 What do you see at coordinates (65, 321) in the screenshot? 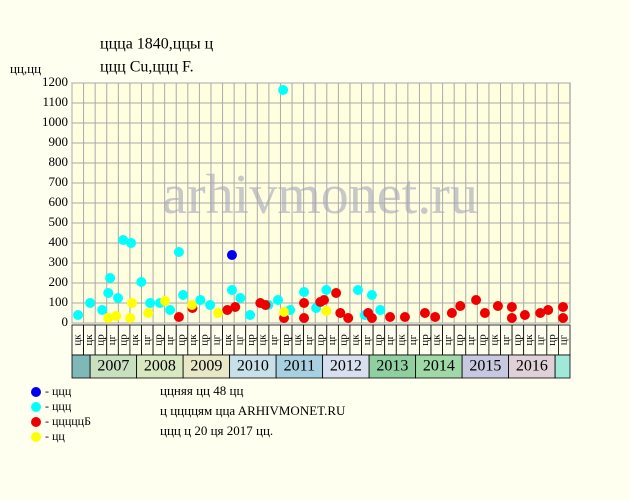
I see `y-tick-label: 0` at bounding box center [65, 321].